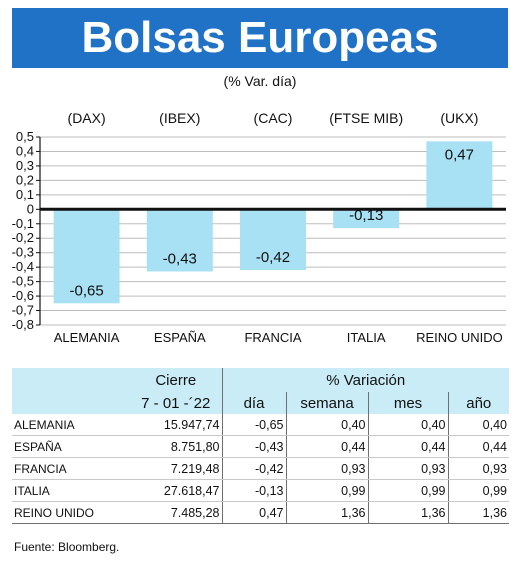 Image resolution: width=520 pixels, height=561 pixels. I want to click on y-tick-label: 0,2, so click(25, 179).